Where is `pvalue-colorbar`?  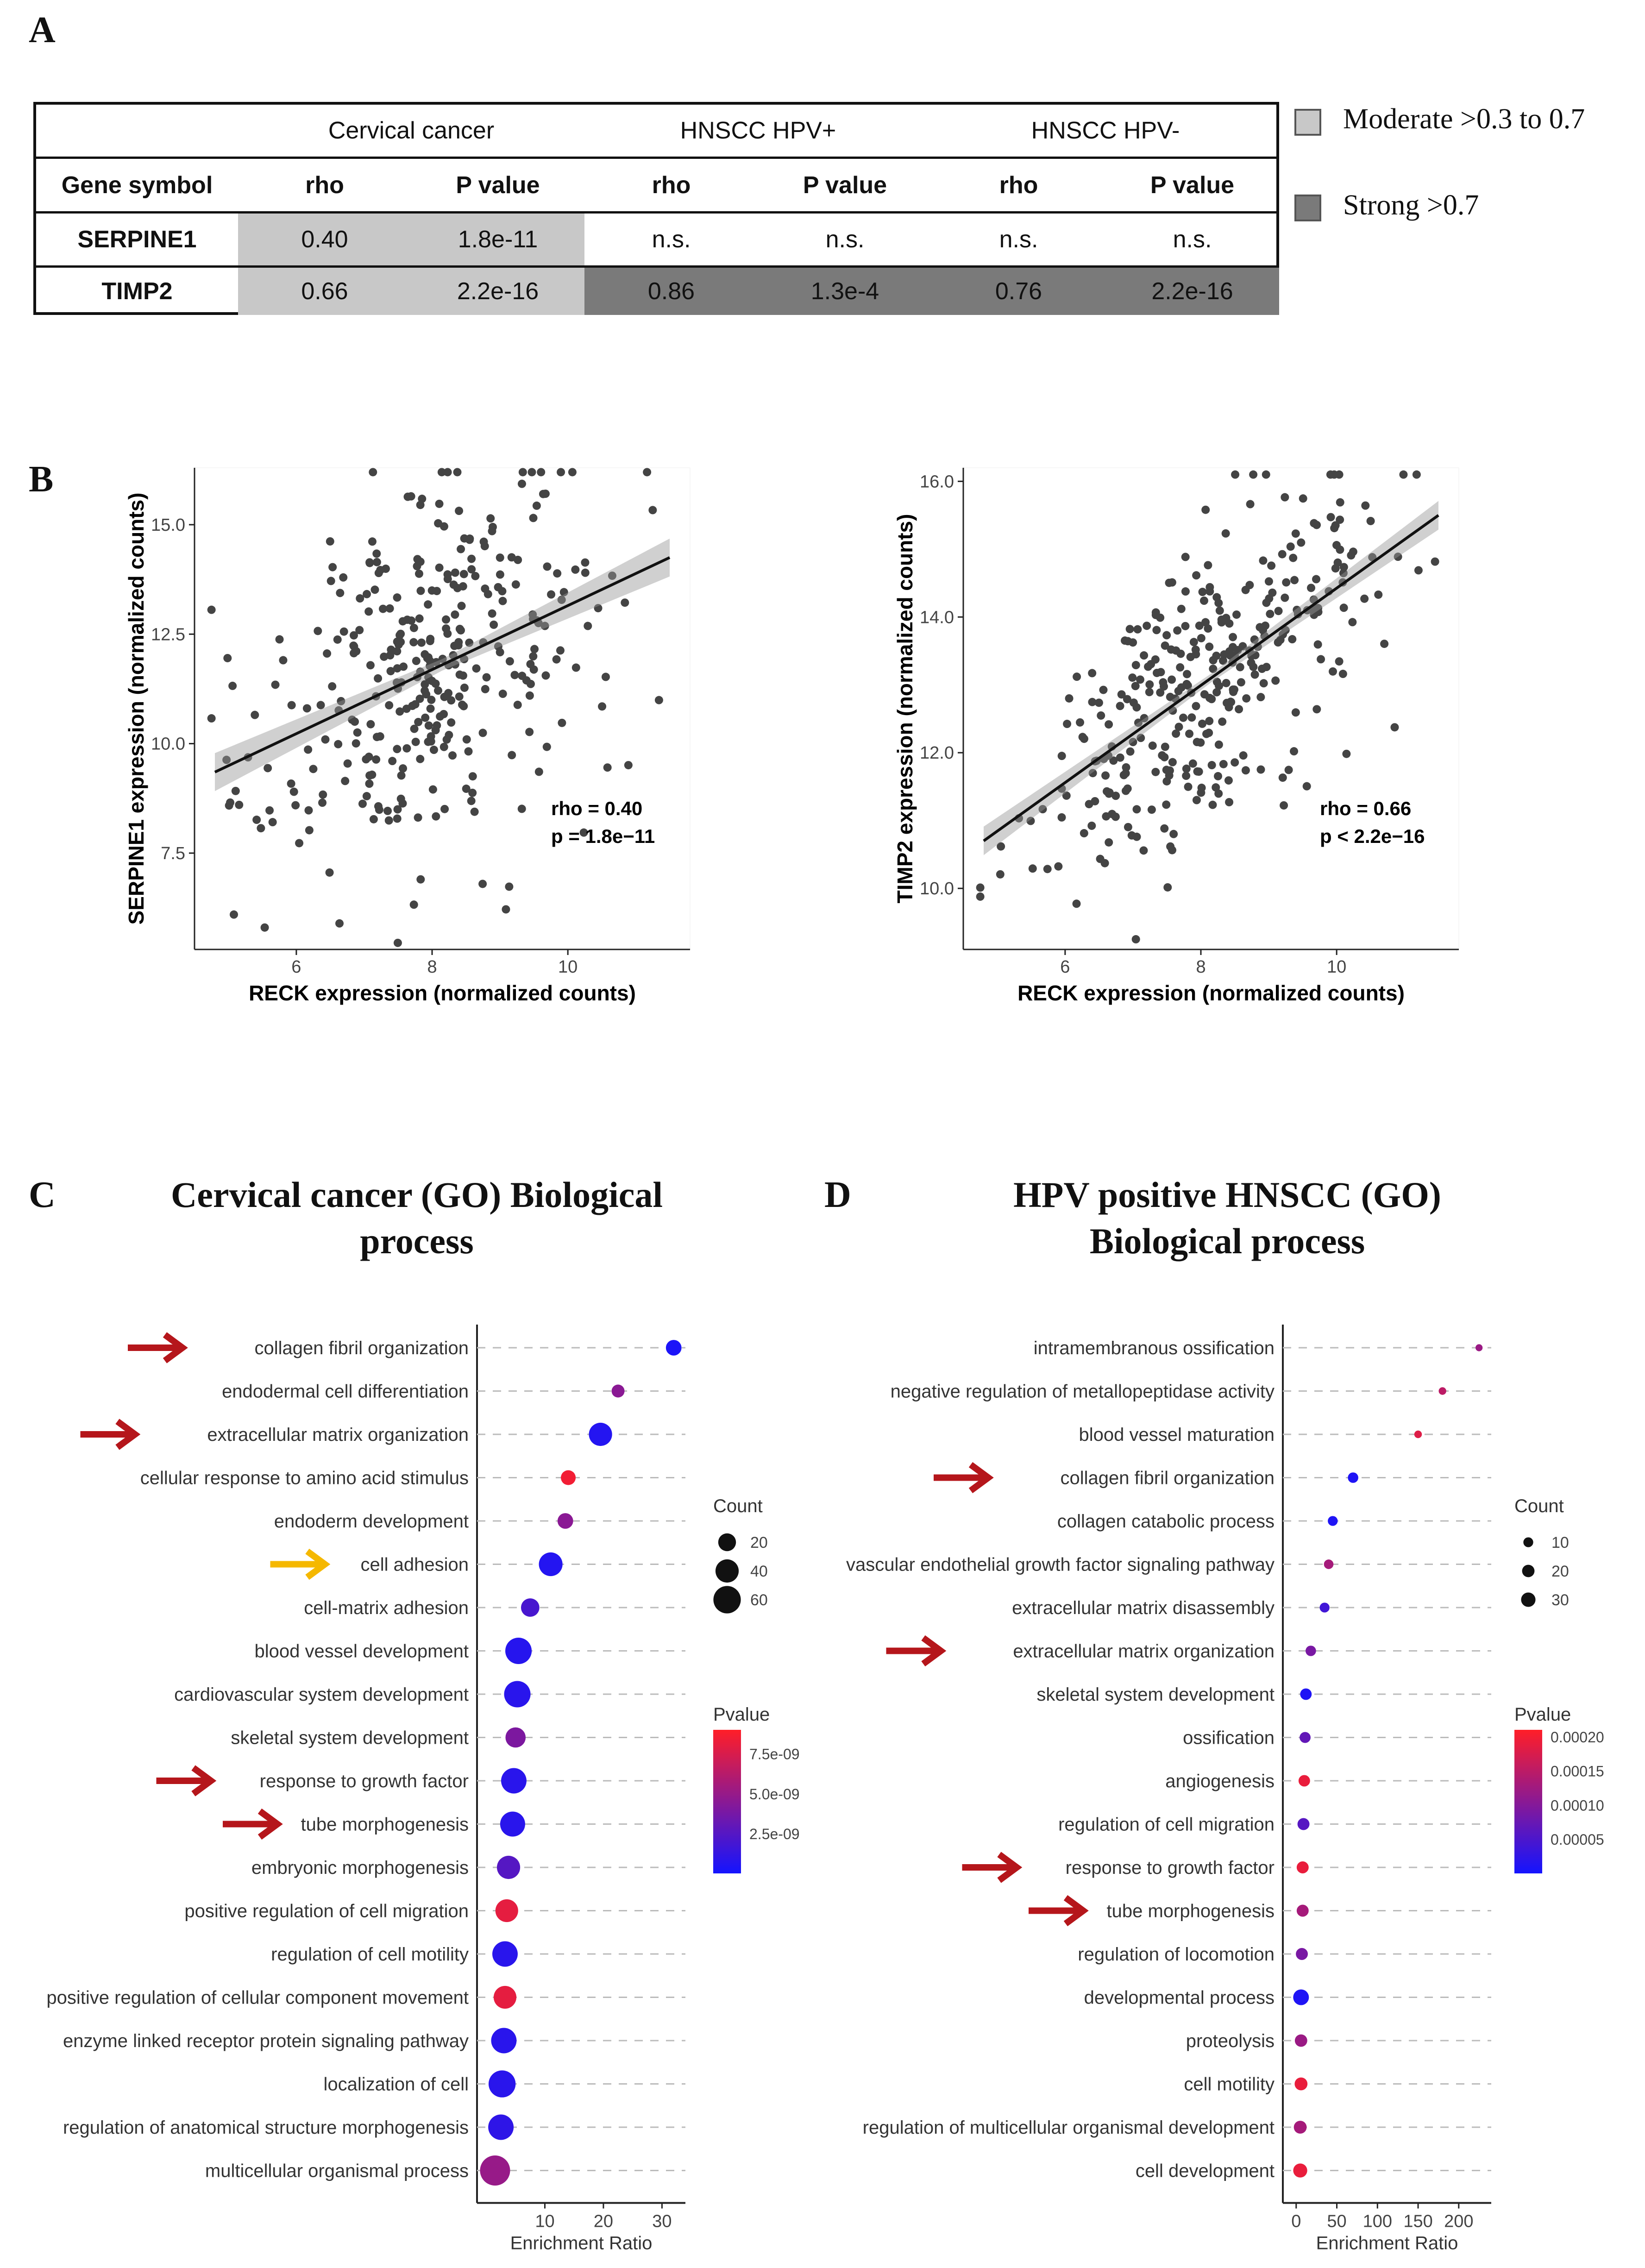 pvalue-colorbar is located at coordinates (1528, 1801).